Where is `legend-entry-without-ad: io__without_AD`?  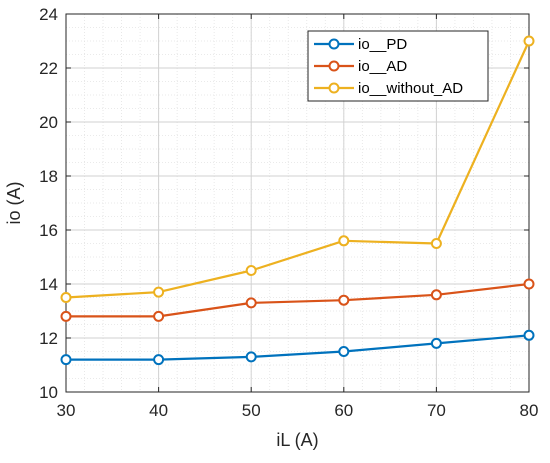
legend-entry-without-ad: io__without_AD is located at coordinates (388, 88).